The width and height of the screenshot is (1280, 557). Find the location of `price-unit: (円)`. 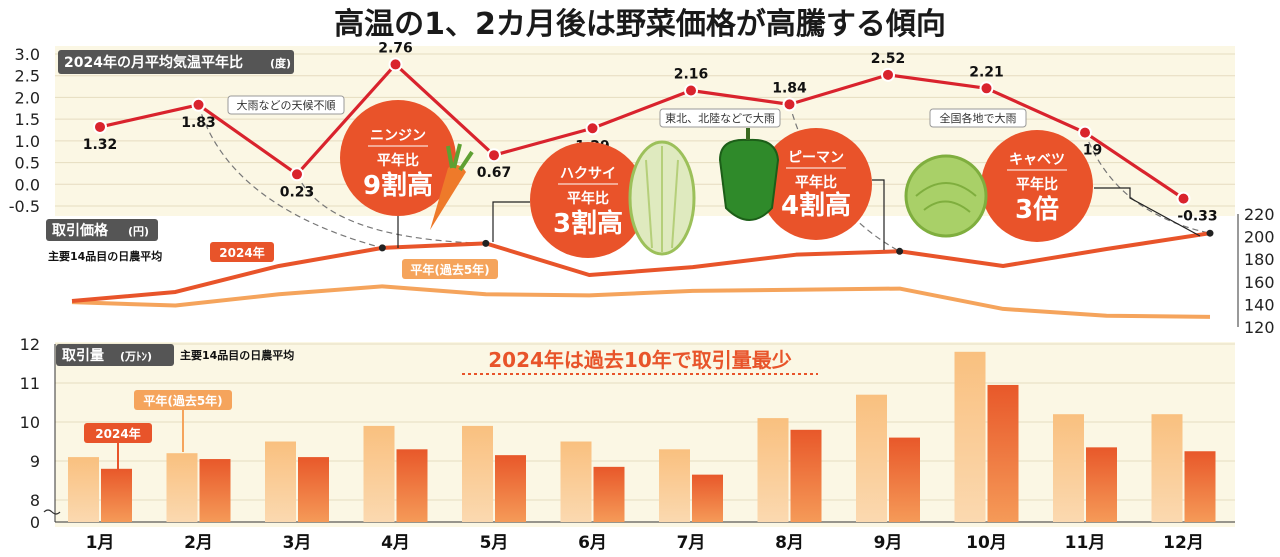

price-unit: (円) is located at coordinates (138, 231).